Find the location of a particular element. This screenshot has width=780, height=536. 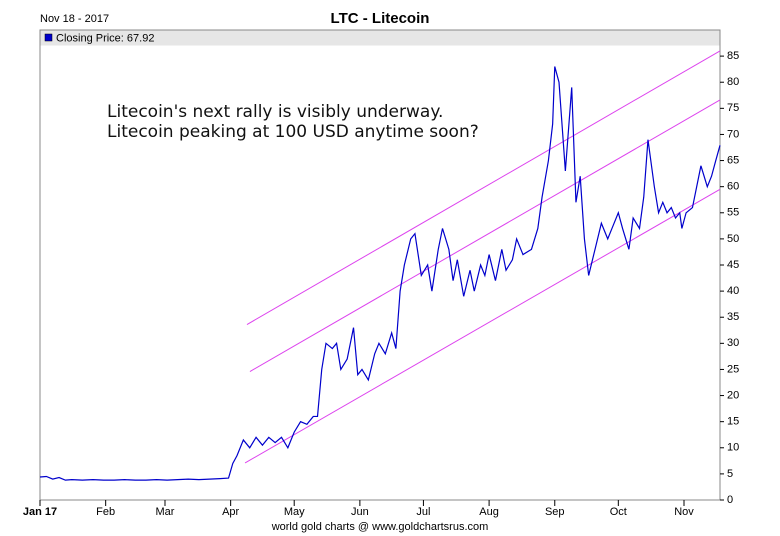

legend-band is located at coordinates (380, 38).